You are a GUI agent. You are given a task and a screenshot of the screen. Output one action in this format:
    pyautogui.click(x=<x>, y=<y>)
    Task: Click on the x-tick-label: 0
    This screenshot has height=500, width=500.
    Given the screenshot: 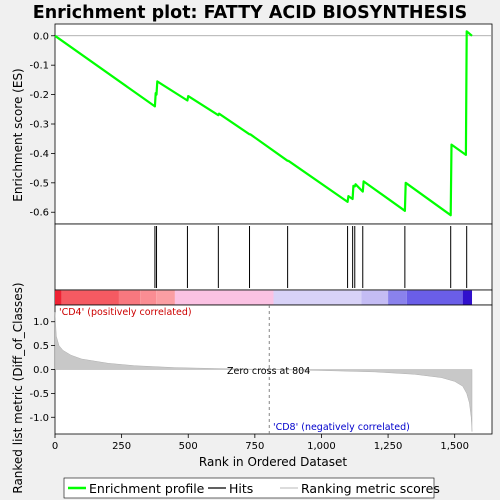 What is the action you would take?
    pyautogui.click(x=55, y=446)
    